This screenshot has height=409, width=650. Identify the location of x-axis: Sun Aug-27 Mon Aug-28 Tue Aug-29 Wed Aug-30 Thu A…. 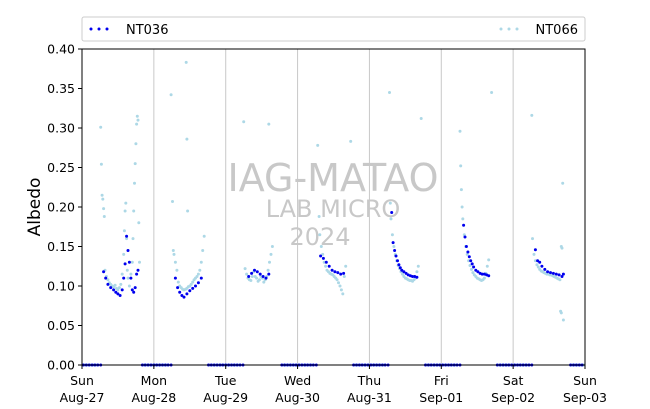
(333, 385).